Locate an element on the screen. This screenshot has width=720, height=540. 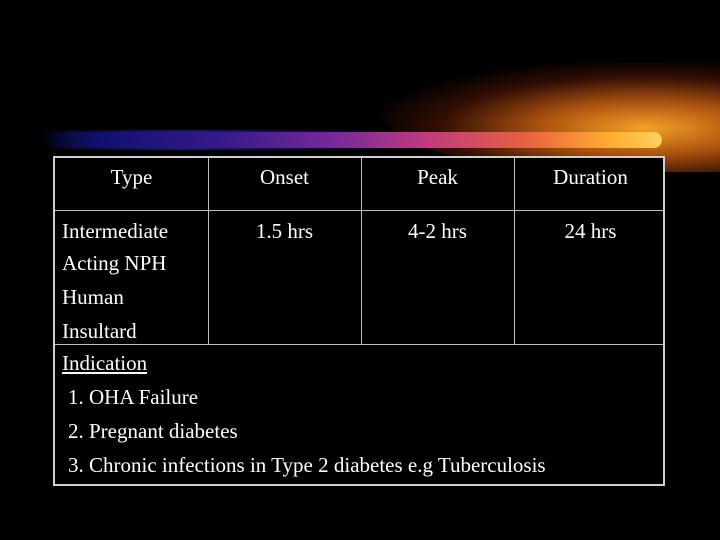
indication-title: Indication is located at coordinates (105, 363).